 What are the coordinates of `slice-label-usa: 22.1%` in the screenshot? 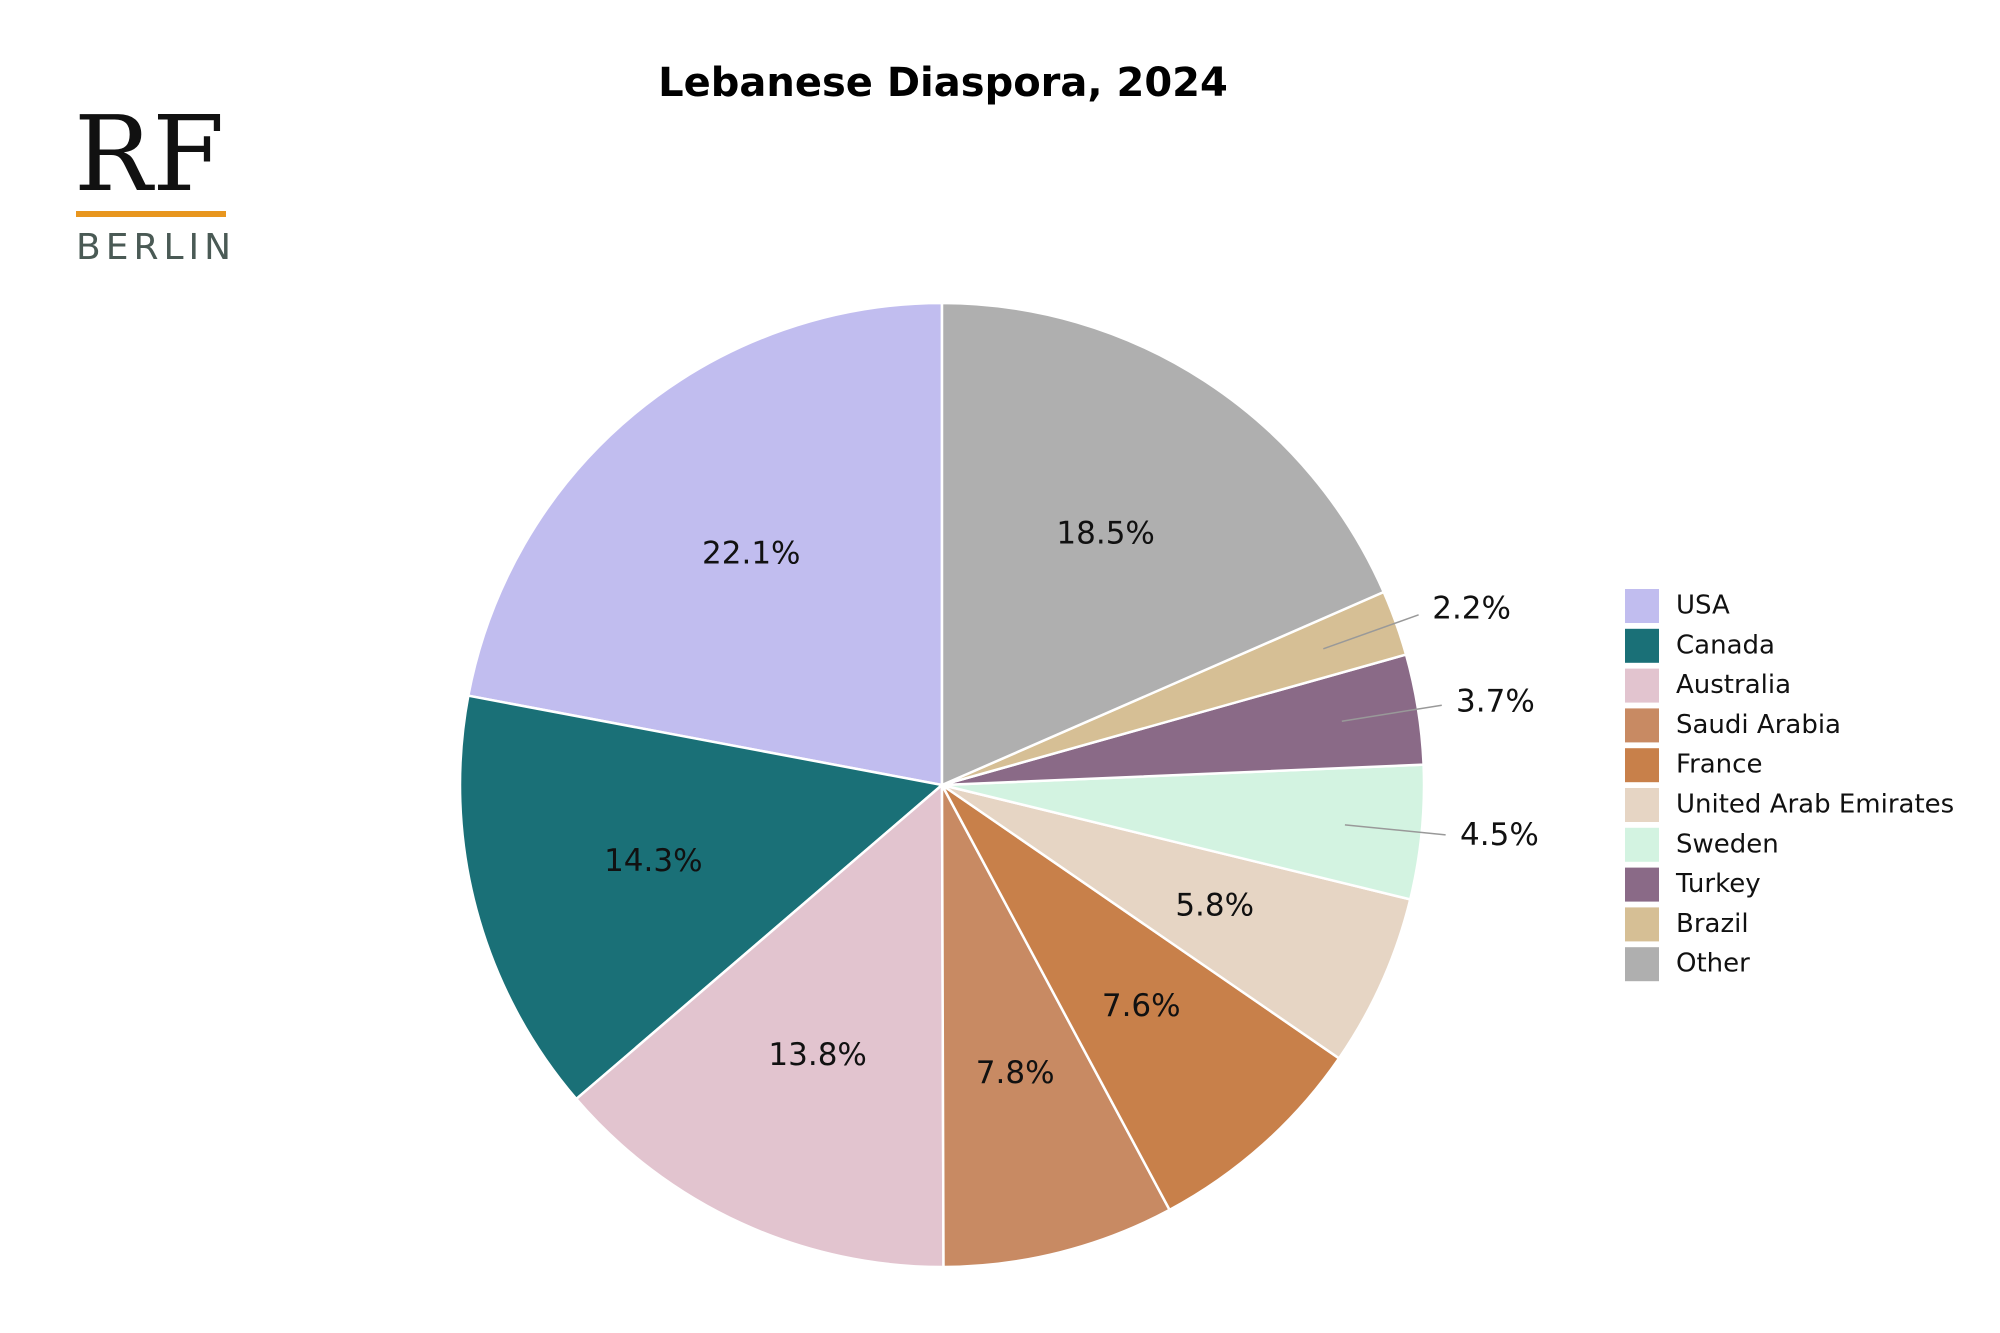 It's located at (751, 553).